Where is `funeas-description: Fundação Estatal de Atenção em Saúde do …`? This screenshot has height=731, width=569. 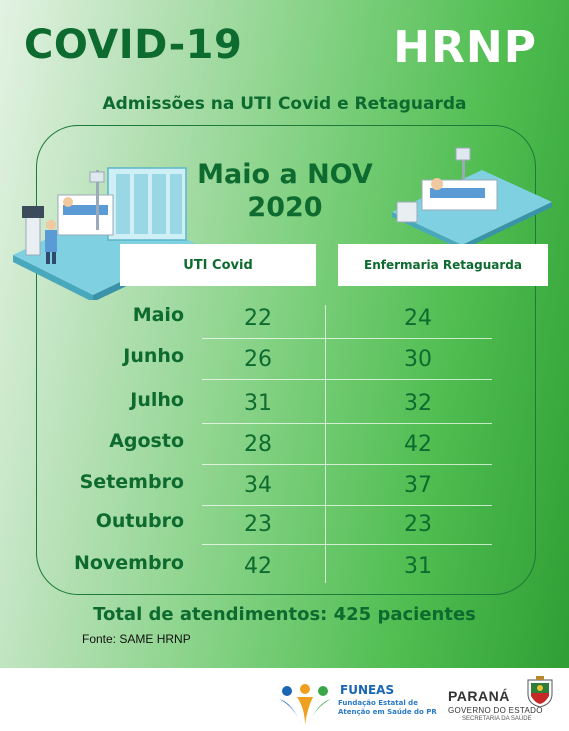 funeas-description: Fundação Estatal de Atenção em Saúde do … is located at coordinates (387, 707).